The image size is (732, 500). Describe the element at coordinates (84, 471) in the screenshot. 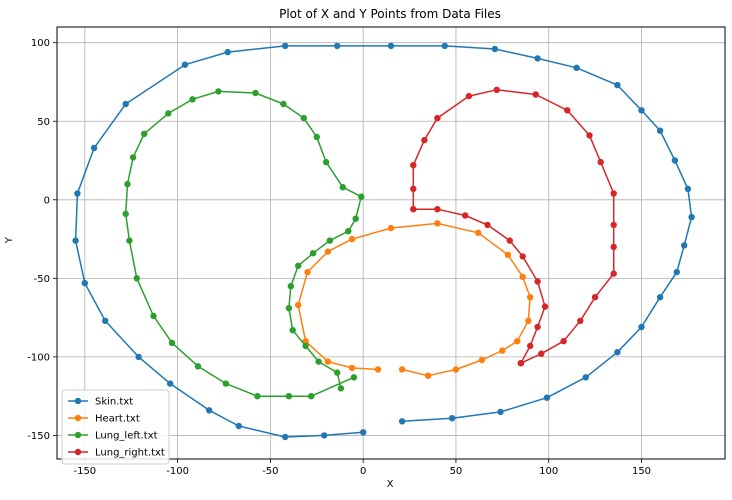

I see `x-tick-label: -150` at that location.